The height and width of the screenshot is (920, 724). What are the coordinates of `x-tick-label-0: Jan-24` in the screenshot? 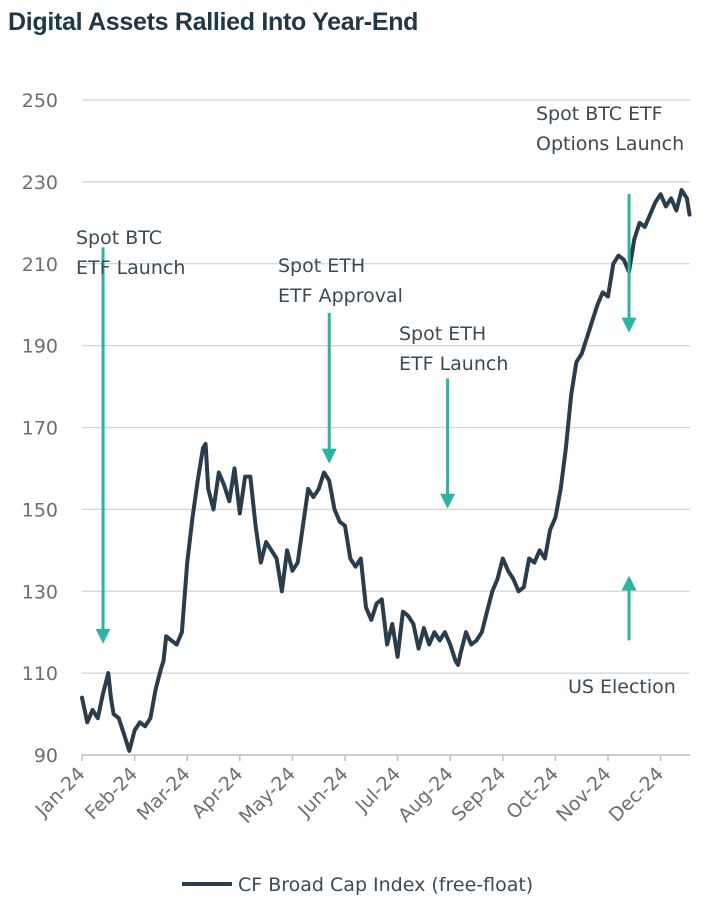 It's located at (60, 792).